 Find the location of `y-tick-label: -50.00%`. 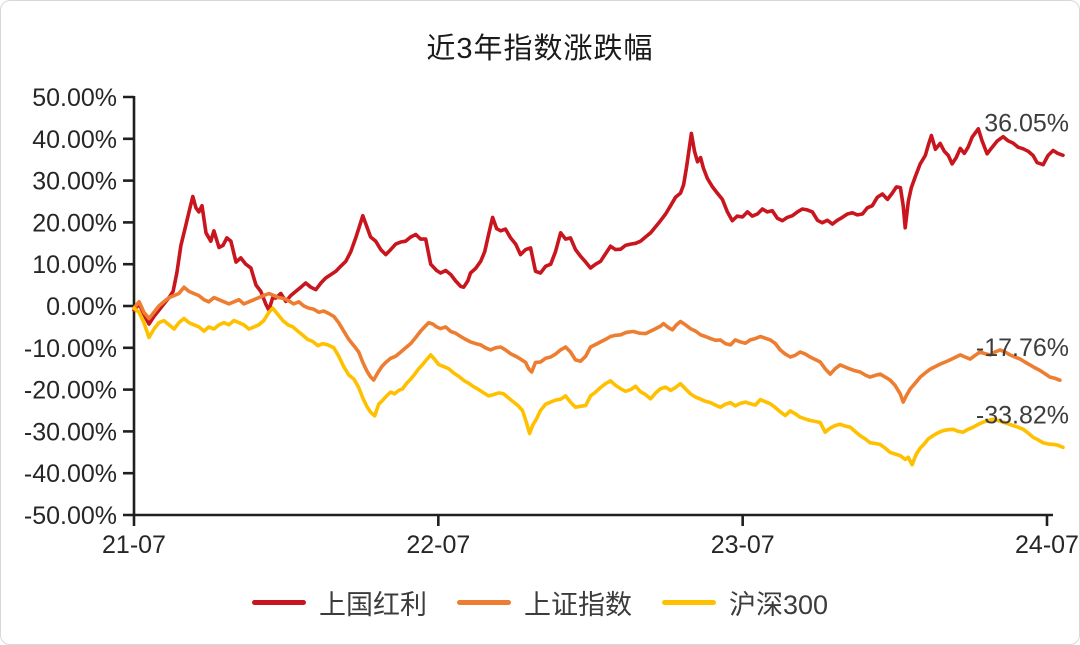

y-tick-label: -50.00% is located at coordinates (70, 516).